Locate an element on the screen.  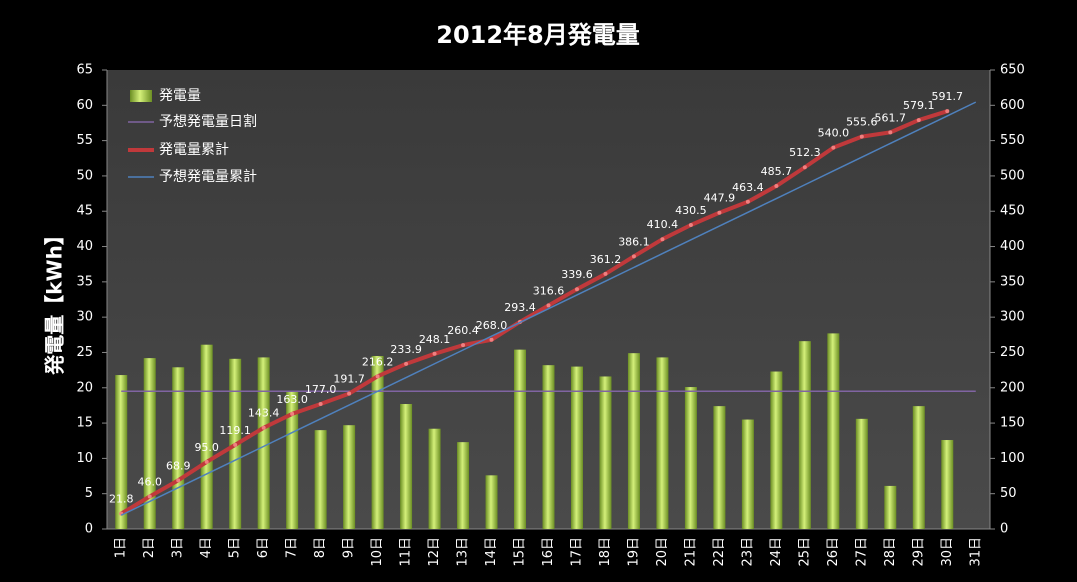
y-tick-label: 15 is located at coordinates (84, 423).